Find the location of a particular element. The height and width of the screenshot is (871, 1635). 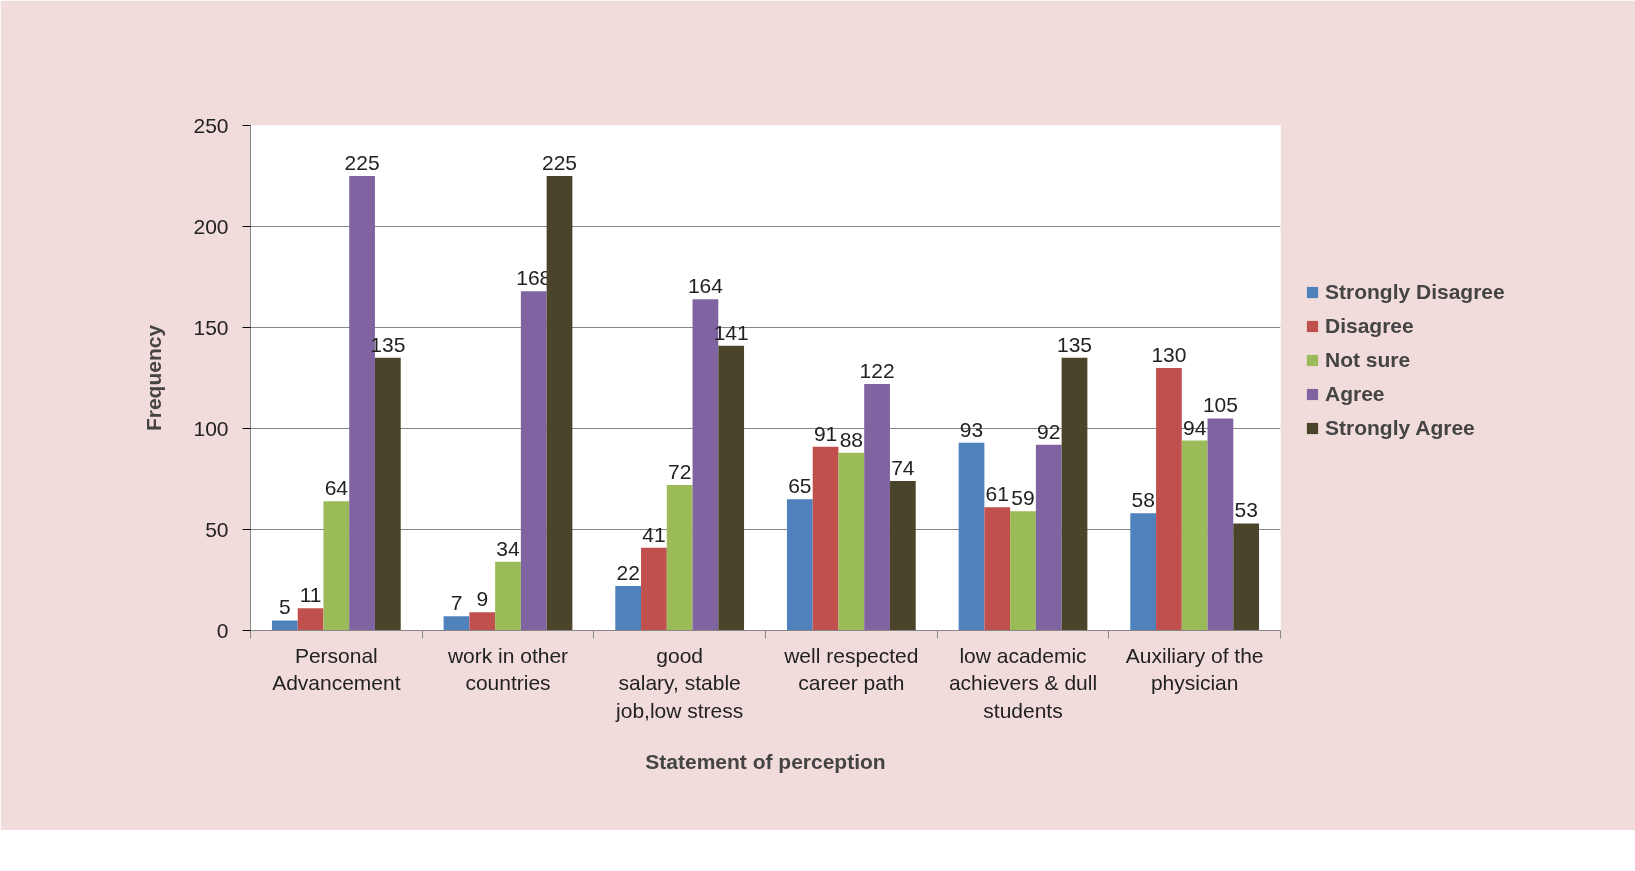

legend-label: Not sure is located at coordinates (1368, 360).